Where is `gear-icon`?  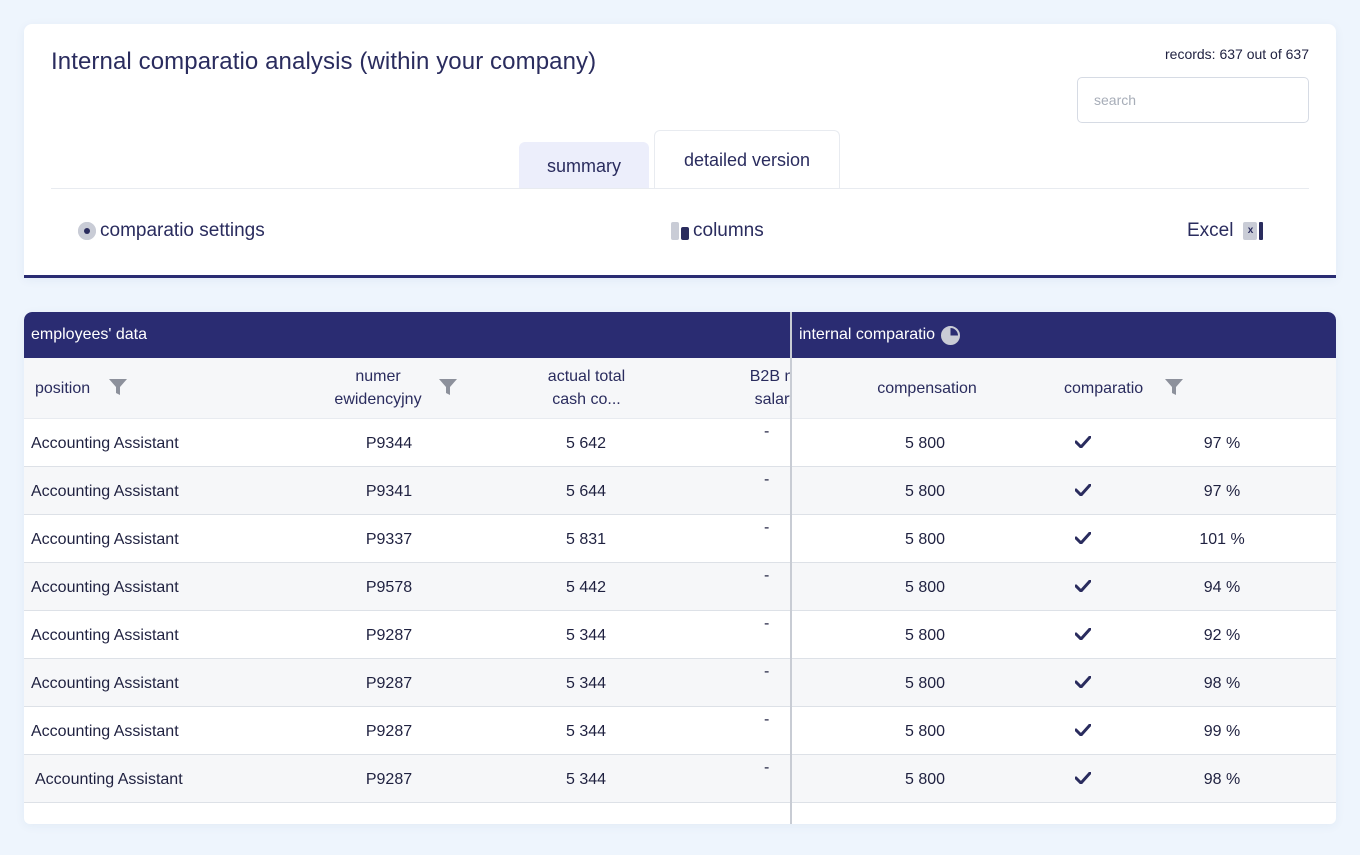
gear-icon is located at coordinates (87, 231).